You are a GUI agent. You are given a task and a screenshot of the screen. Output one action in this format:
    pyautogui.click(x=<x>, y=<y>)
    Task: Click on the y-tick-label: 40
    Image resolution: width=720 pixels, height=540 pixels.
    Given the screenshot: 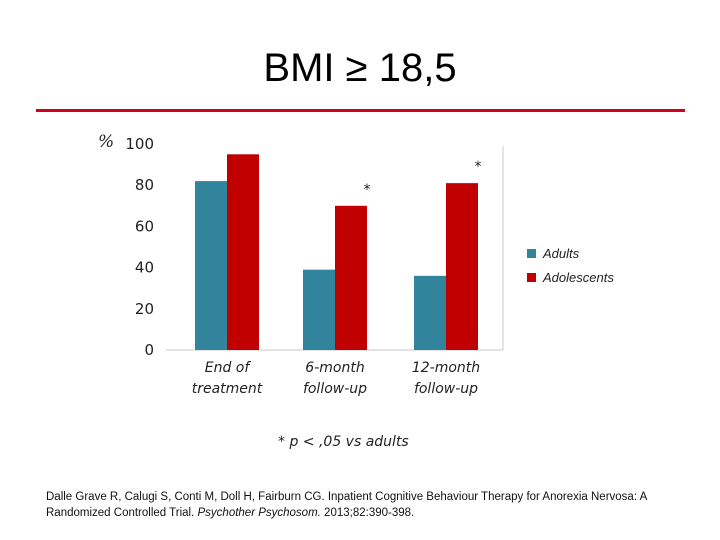 What is the action you would take?
    pyautogui.click(x=144, y=268)
    